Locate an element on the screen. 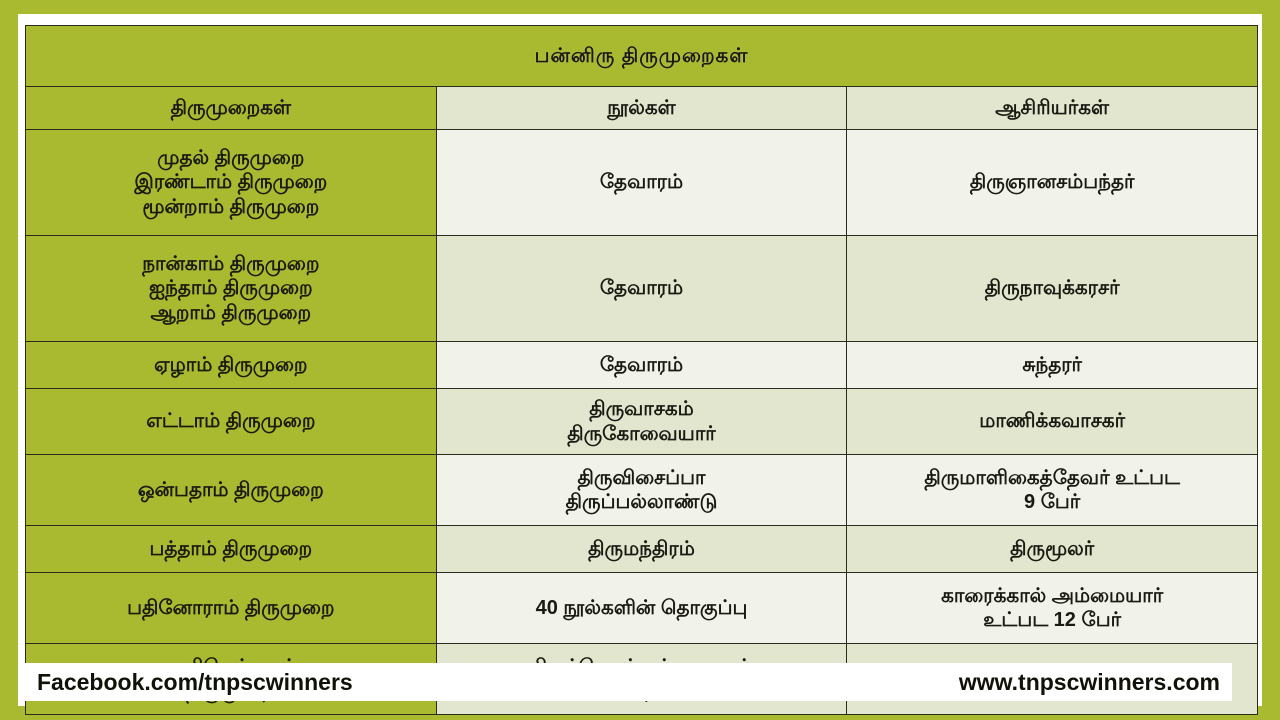  table-row: பத்தாம் திருமுறை திருமந்திரம் திருமூலர் is located at coordinates (641, 549).